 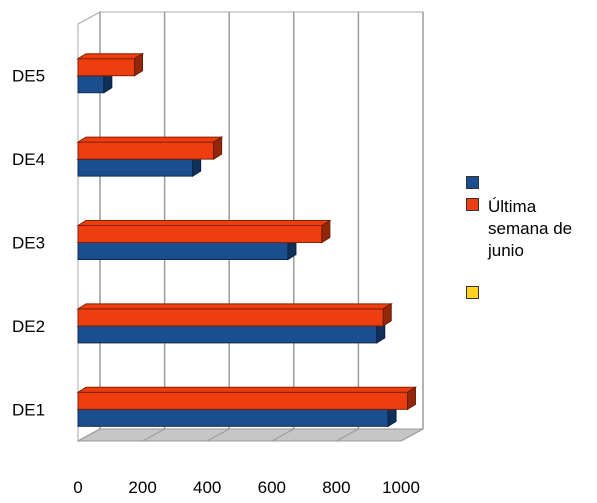 I want to click on legend-entry-series-2: Última semana de junio, so click(x=531, y=240).